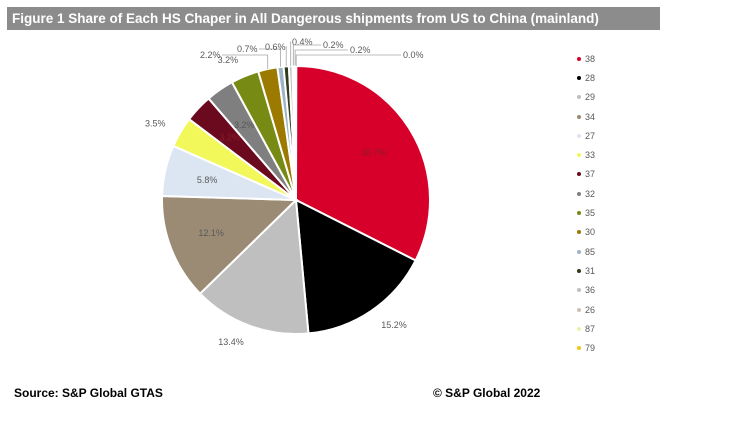 The width and height of the screenshot is (751, 424). What do you see at coordinates (360, 50) in the screenshot?
I see `data-label-87: 0.2%` at bounding box center [360, 50].